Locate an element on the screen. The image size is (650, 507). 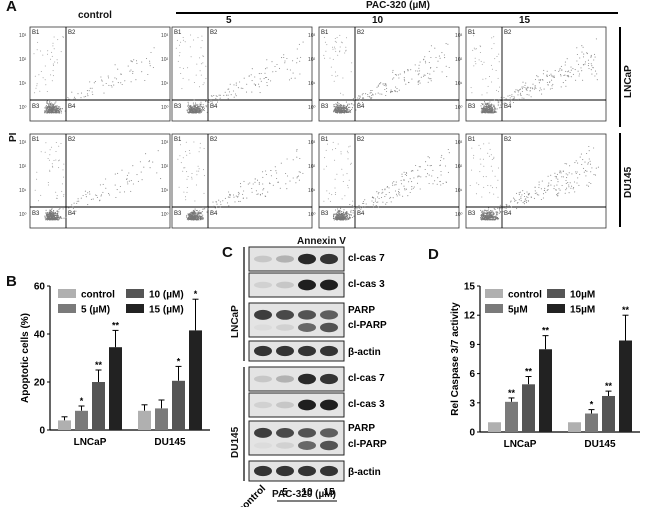
y-tick-label: 20 is located at coordinates (40, 383).